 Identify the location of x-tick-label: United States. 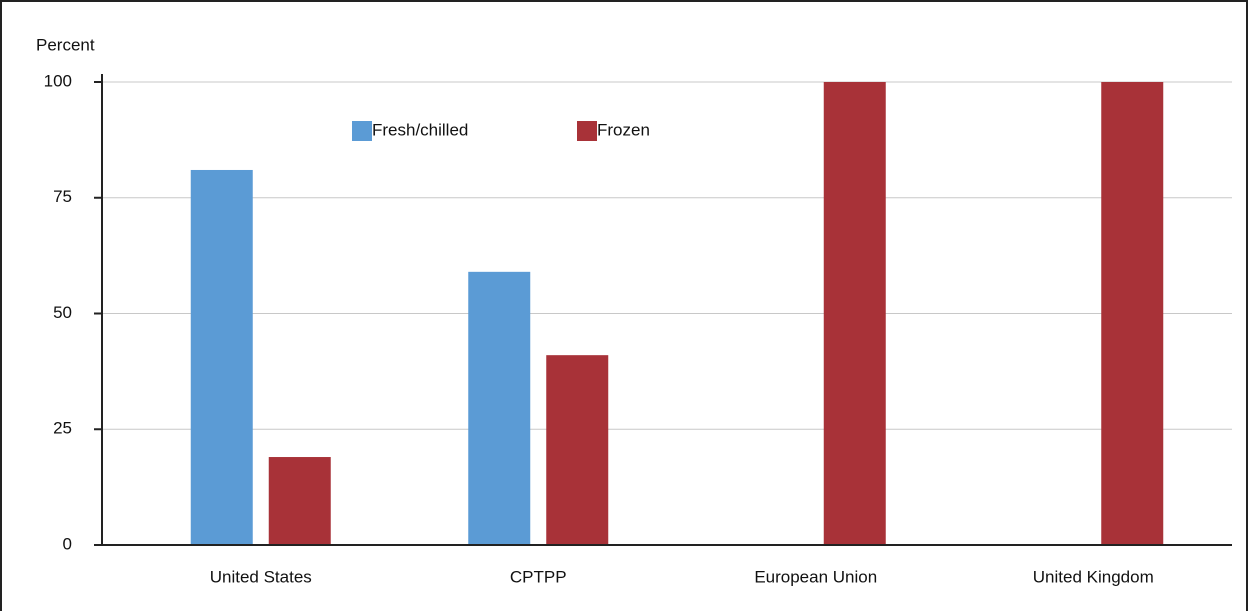
(261, 576).